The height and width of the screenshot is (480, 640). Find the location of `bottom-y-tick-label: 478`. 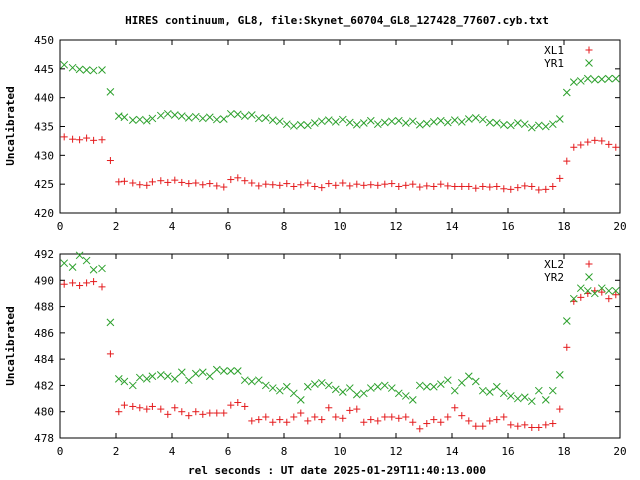

bottom-y-tick-label: 478 is located at coordinates (44, 438).